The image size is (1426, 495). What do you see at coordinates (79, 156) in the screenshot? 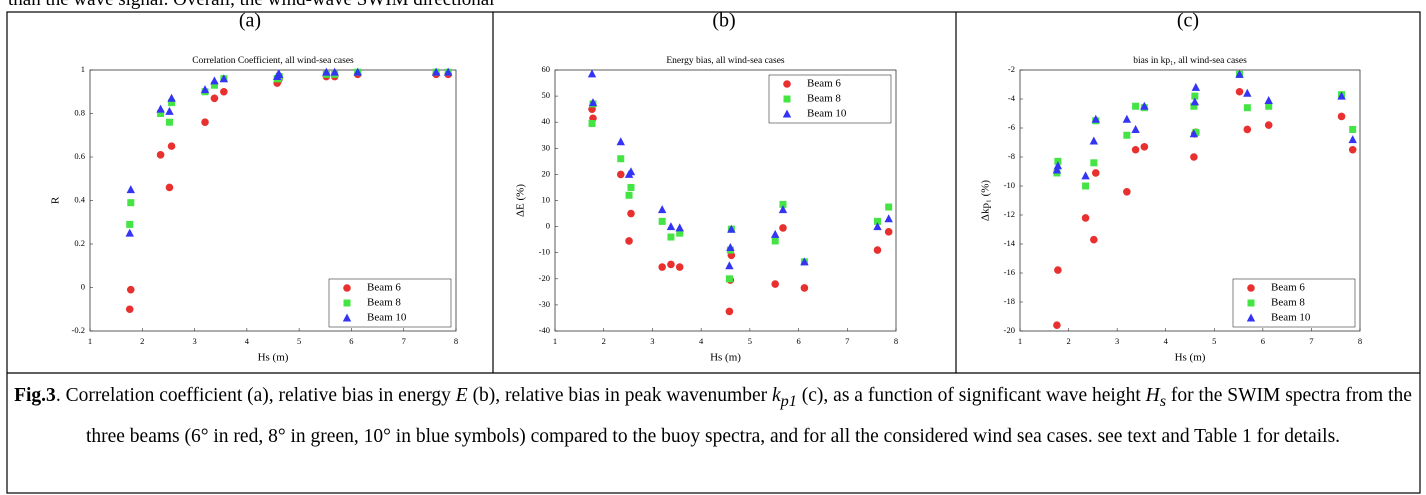
I see `y-tick-label: 0.6` at bounding box center [79, 156].